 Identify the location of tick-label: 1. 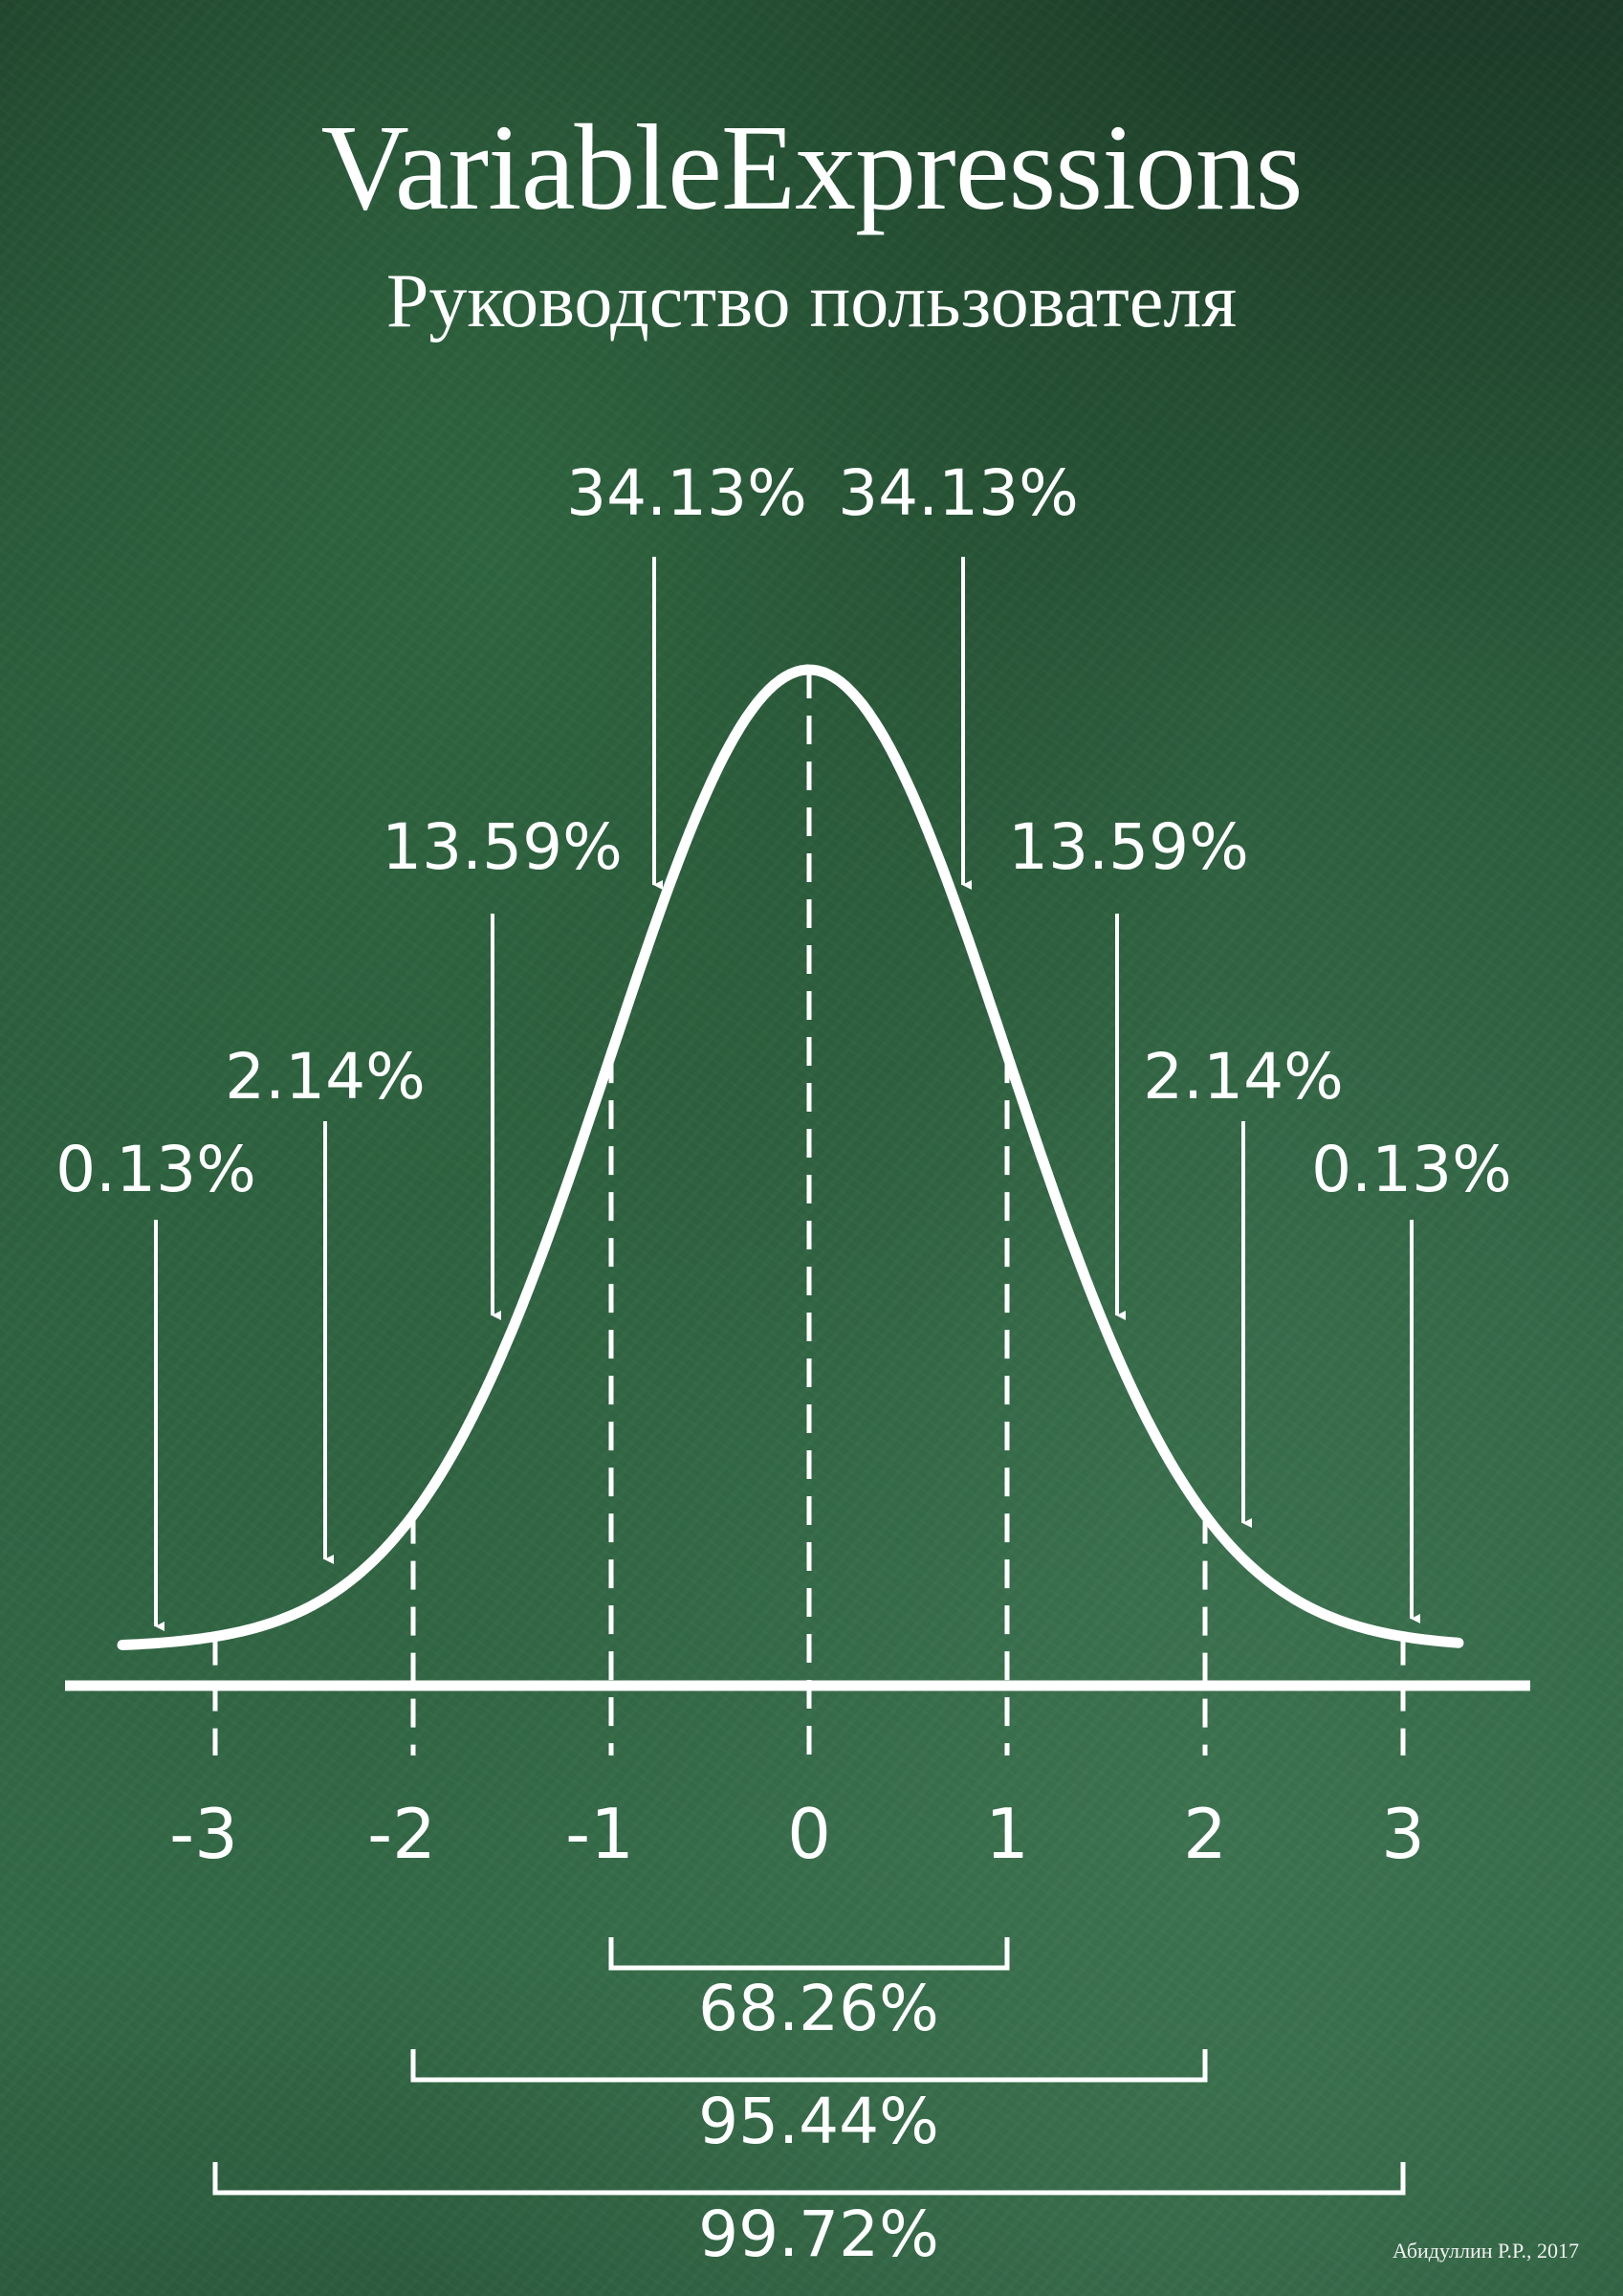
(1007, 1834).